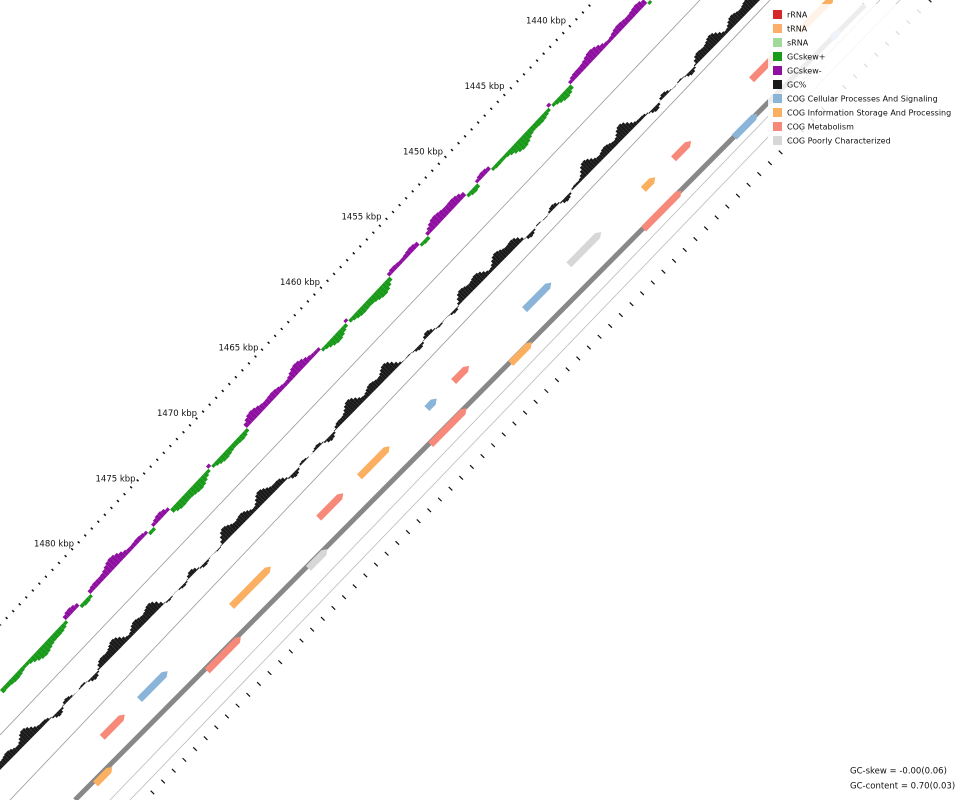  I want to click on legend-label: COG Information Storage And Processing, so click(869, 113).